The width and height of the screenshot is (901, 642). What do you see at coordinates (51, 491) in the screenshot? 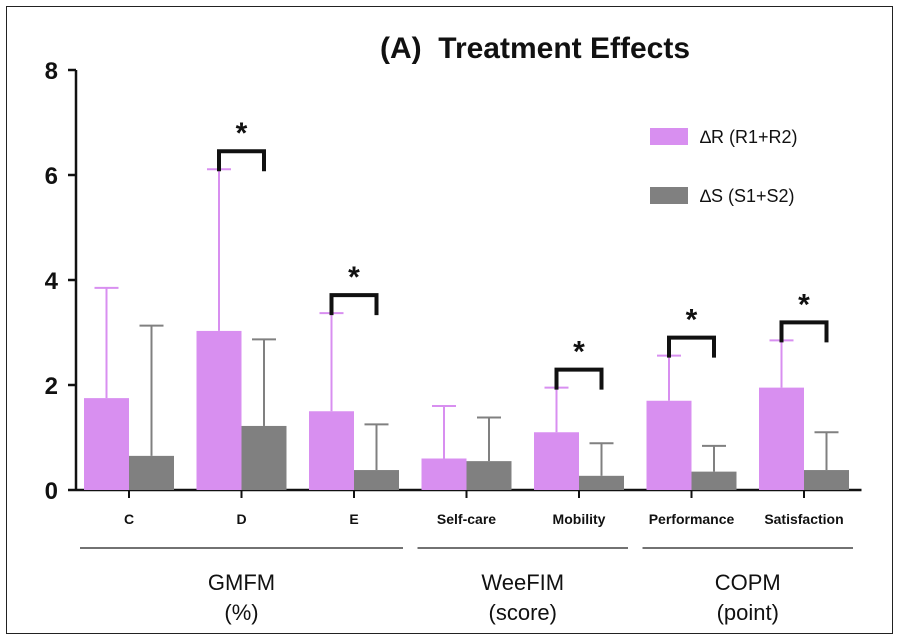
I see `y-tick-label: 0` at bounding box center [51, 491].